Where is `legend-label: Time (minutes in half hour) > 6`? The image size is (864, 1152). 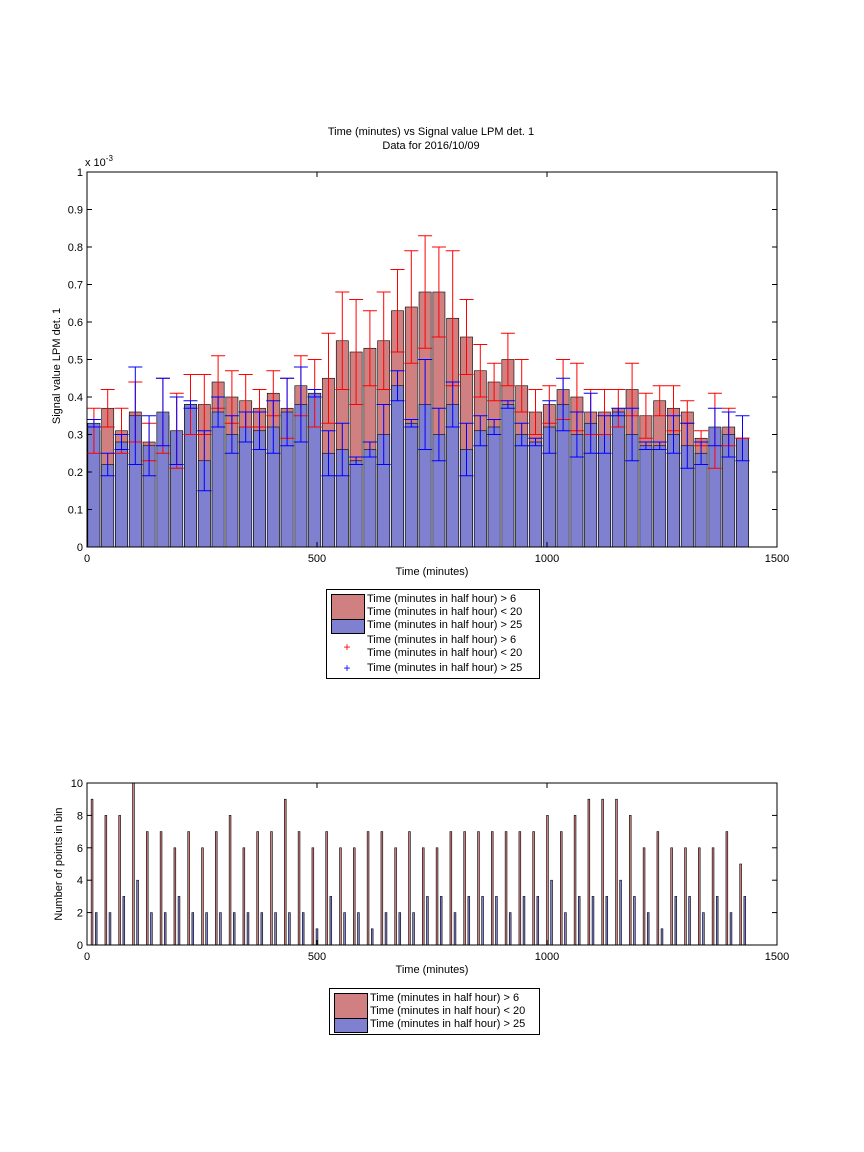
legend-label: Time (minutes in half hour) > 6 is located at coordinates (442, 599).